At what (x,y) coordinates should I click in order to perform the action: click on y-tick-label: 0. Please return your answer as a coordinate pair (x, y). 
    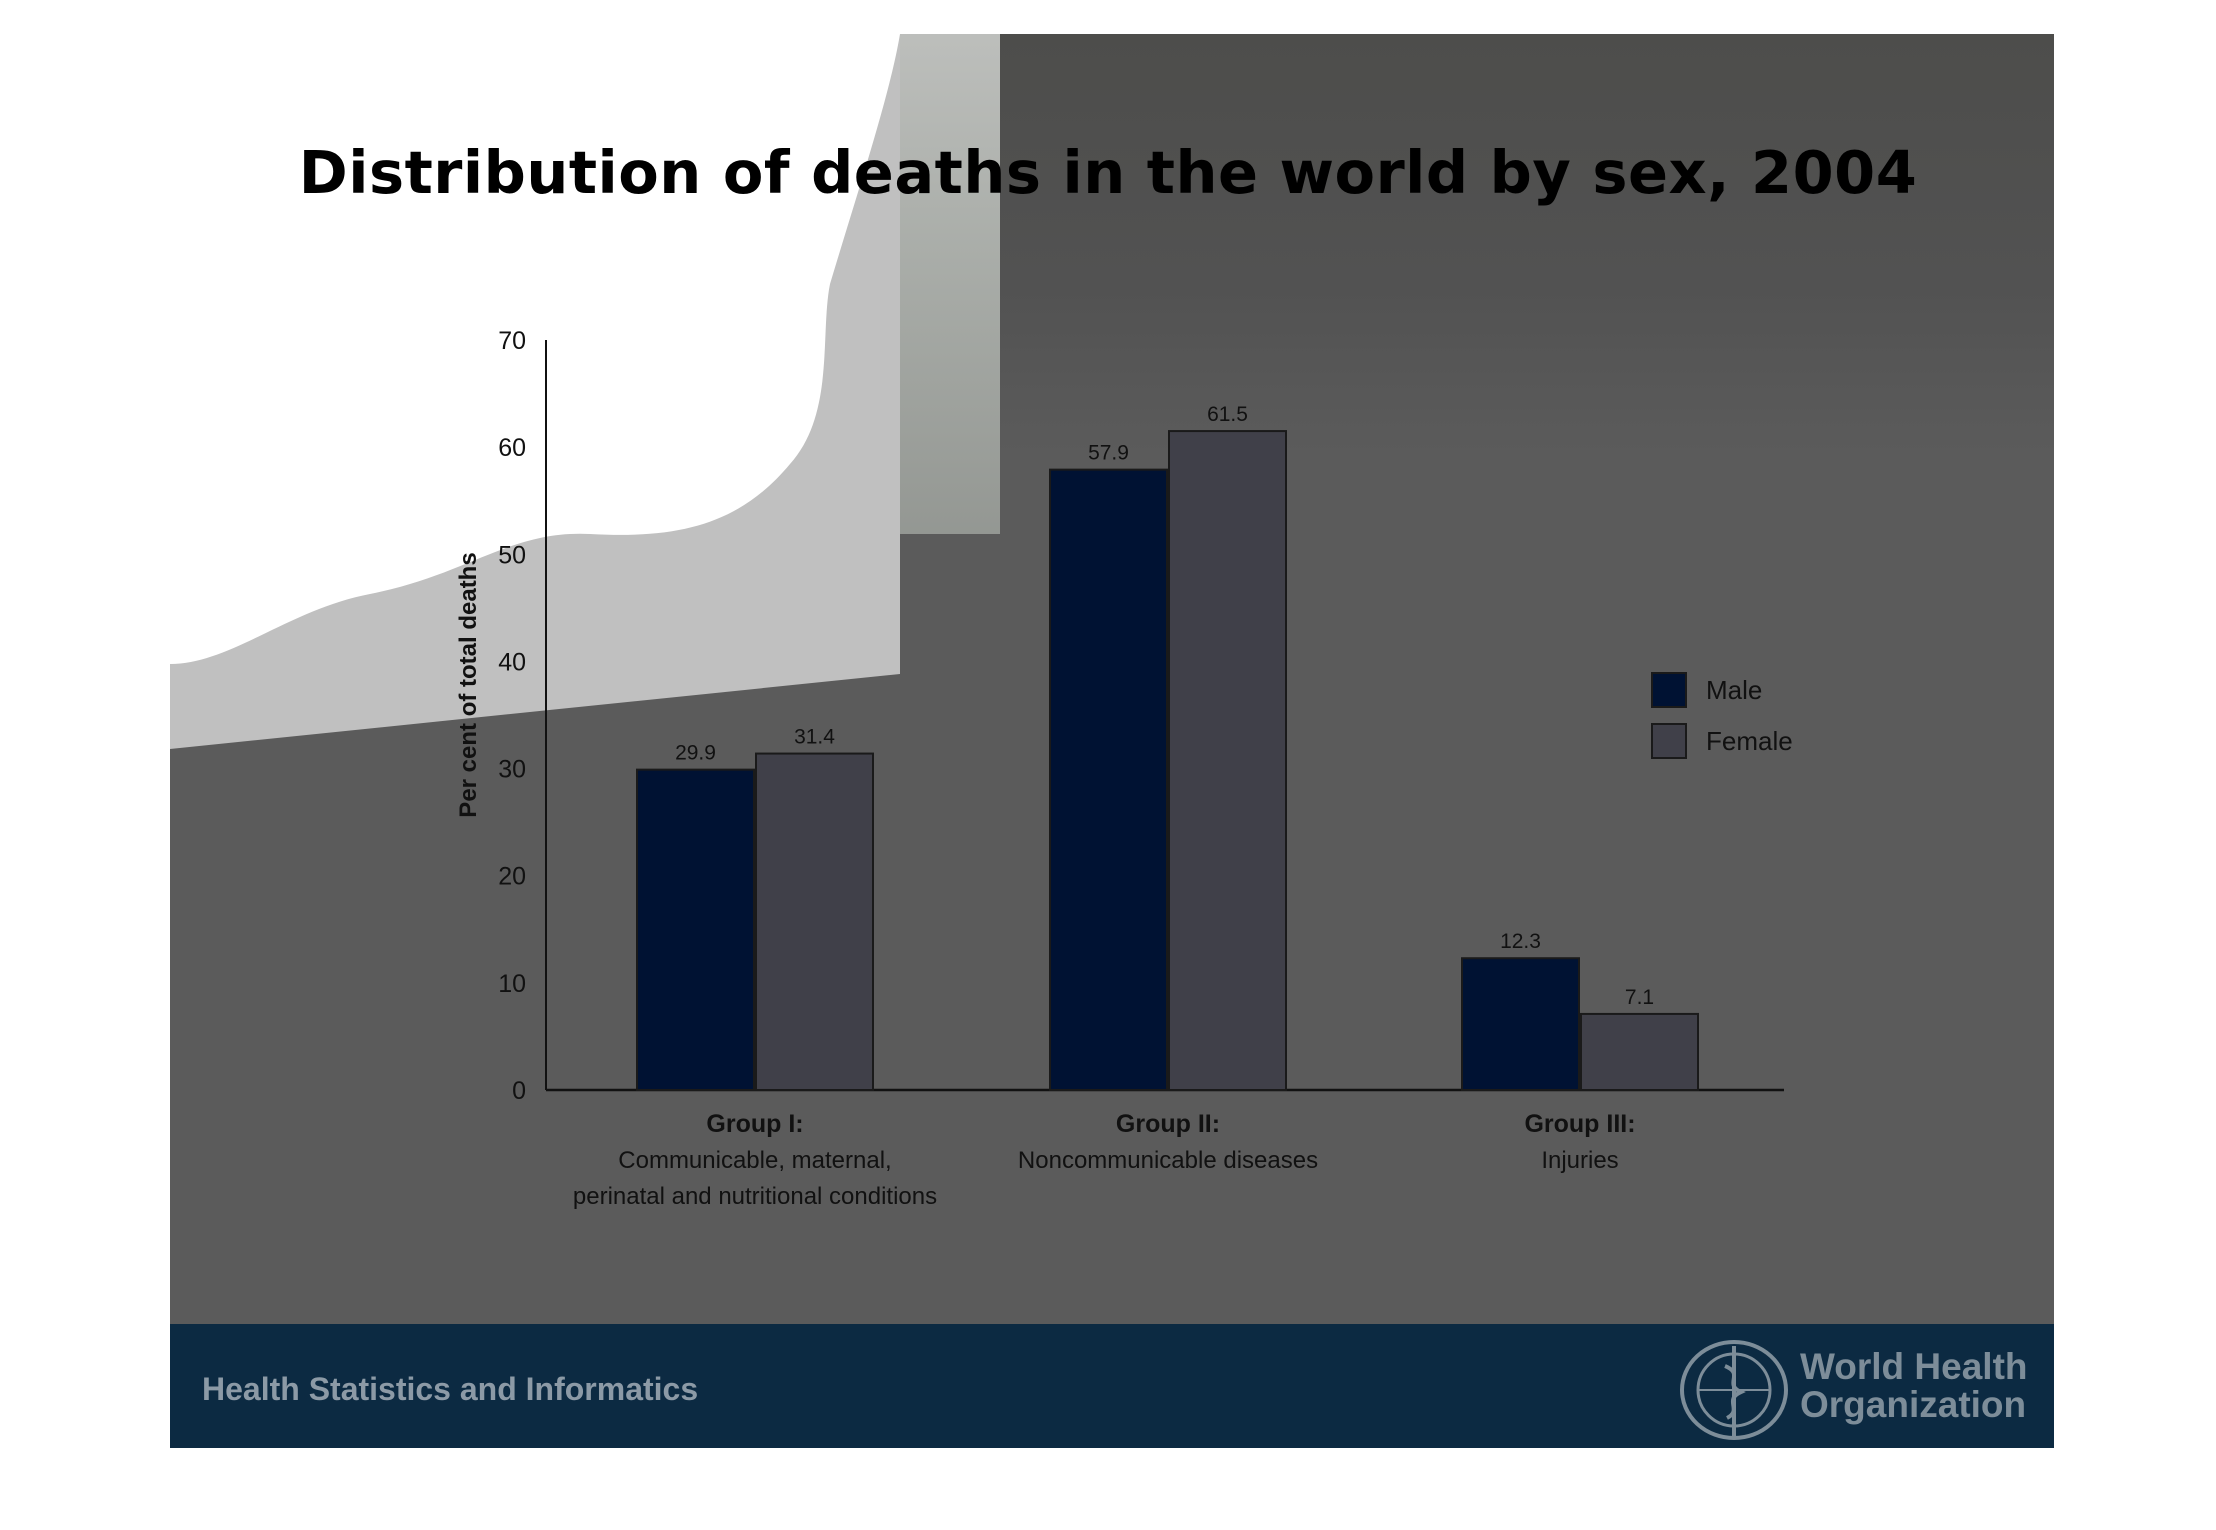
    Looking at the image, I should click on (519, 1091).